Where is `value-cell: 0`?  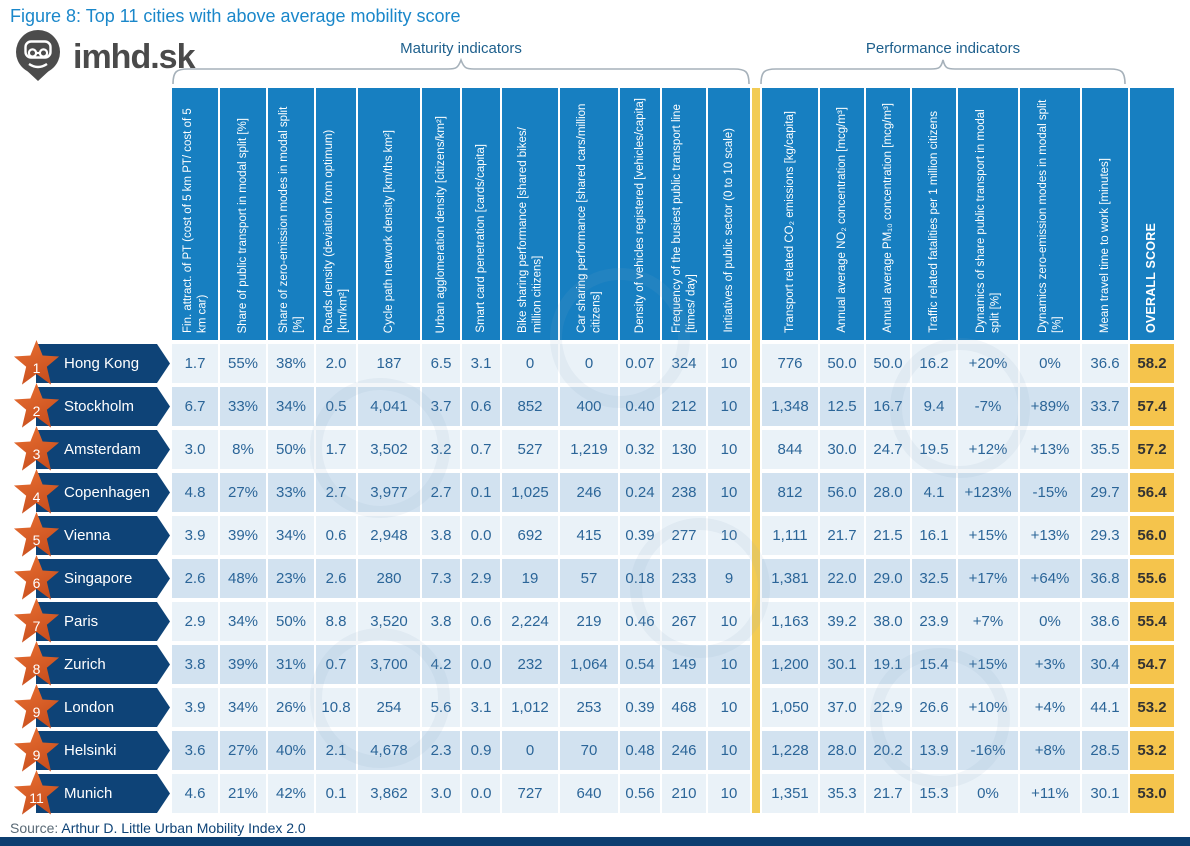
value-cell: 0 is located at coordinates (589, 363).